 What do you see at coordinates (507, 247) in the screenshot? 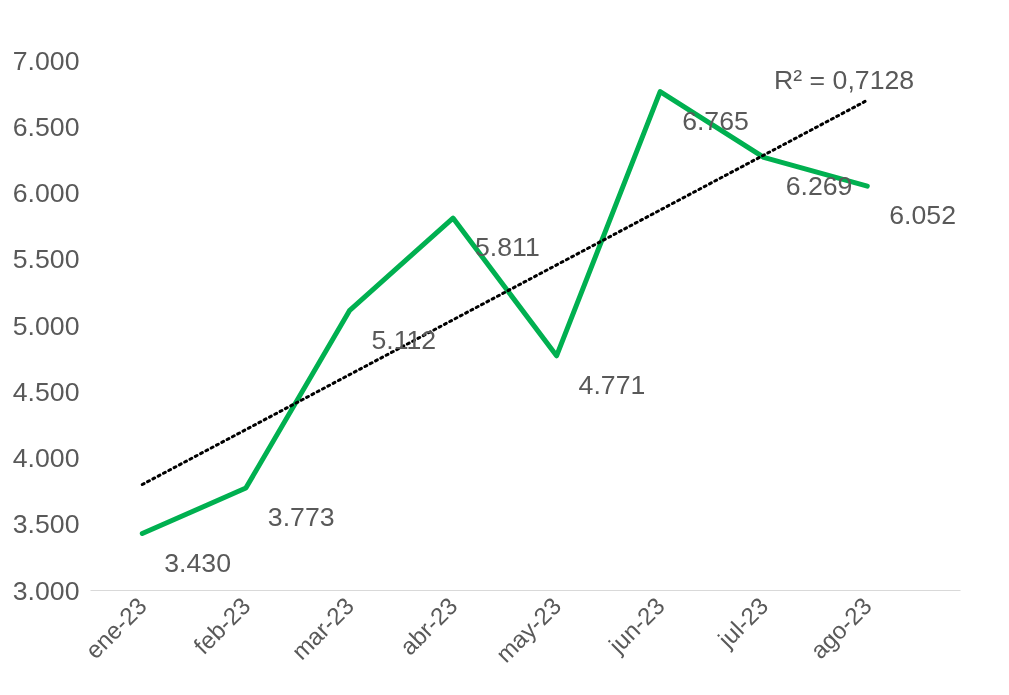
I see `data-label: 5.811` at bounding box center [507, 247].